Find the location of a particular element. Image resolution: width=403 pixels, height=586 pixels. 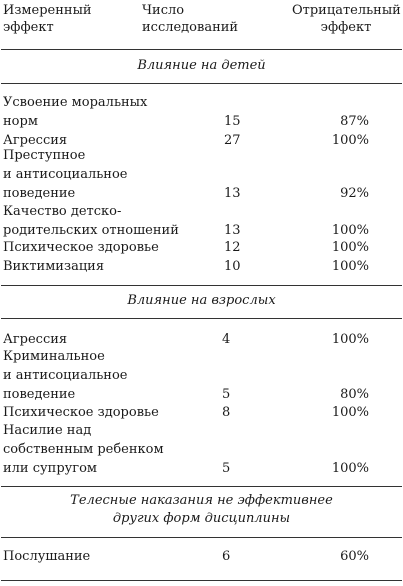

row-effect: 60% is located at coordinates (354, 556).